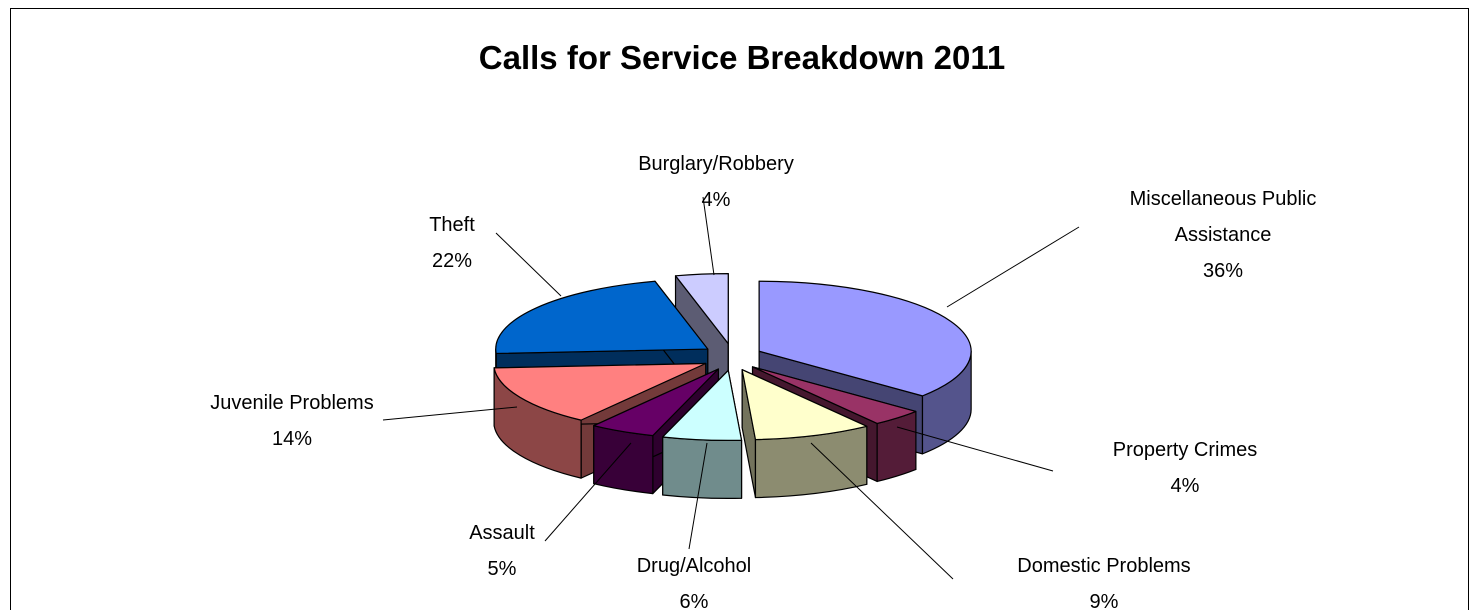  Describe the element at coordinates (502, 533) in the screenshot. I see `slice-category-label: Assault` at that location.